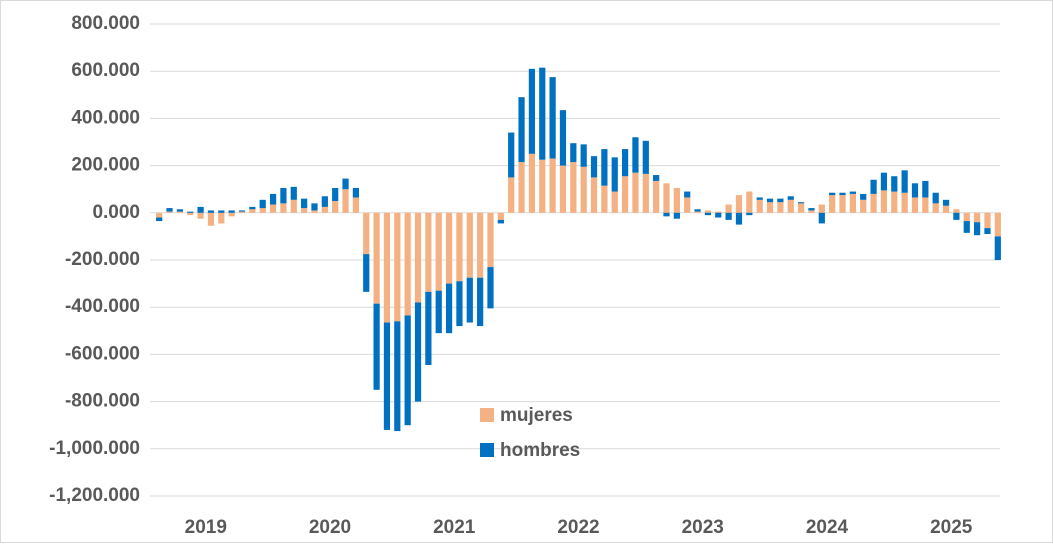  I want to click on y-tick-label: 200.000, so click(105, 165).